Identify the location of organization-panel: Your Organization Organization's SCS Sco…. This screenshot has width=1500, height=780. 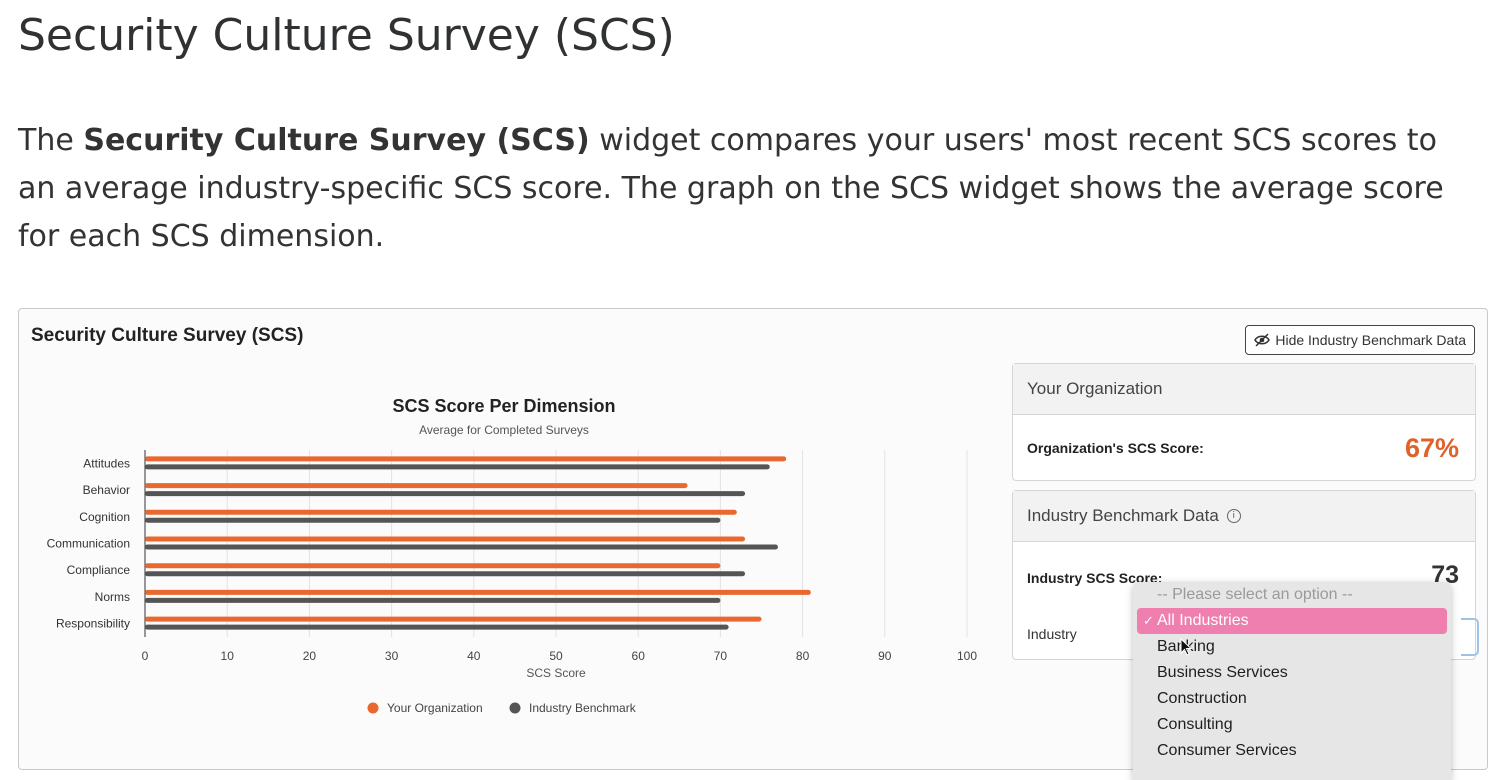
(1244, 422).